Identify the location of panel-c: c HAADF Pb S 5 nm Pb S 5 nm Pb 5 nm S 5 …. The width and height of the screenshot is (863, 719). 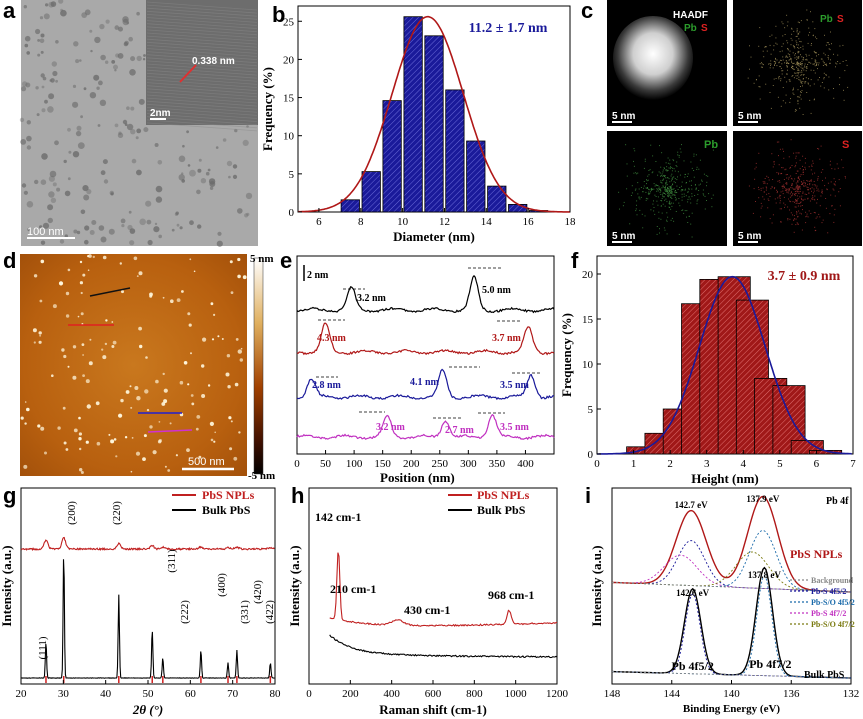
(721, 123).